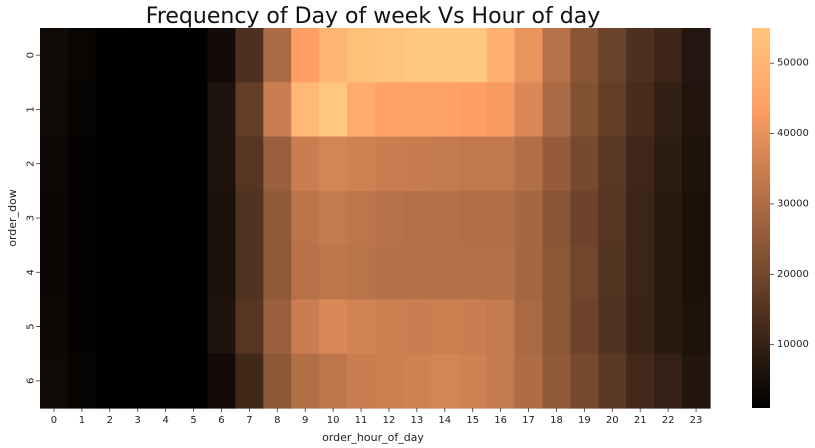  What do you see at coordinates (277, 420) in the screenshot?
I see `x-tick-label: 8` at bounding box center [277, 420].